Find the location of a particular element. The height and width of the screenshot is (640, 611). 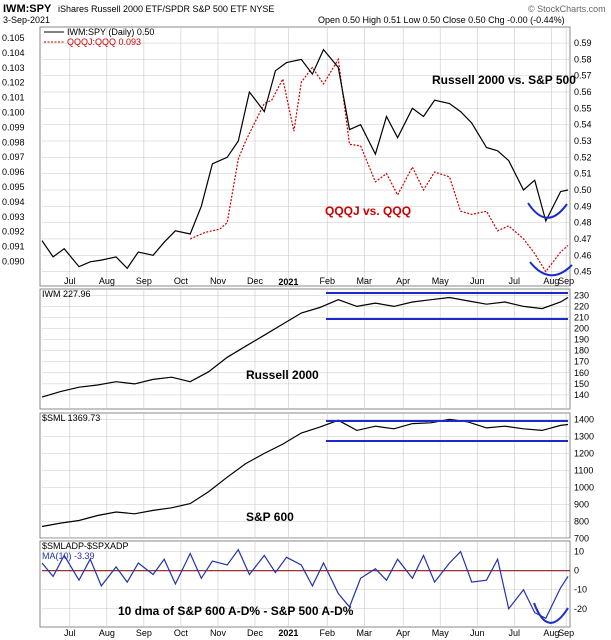

ratio-left-tick: 0.091 is located at coordinates (13, 247).